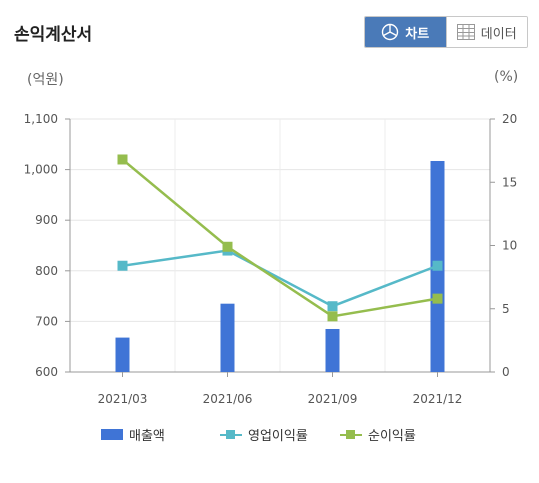 This screenshot has width=539, height=483. I want to click on legend-item-net-margin: 순이익률, so click(378, 434).